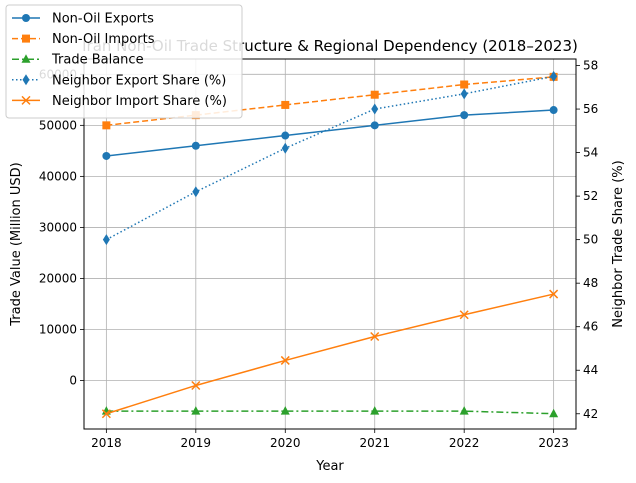  Describe the element at coordinates (330, 439) in the screenshot. I see `x-axis: 2018 2019 2020 2021 2022 2023` at that location.